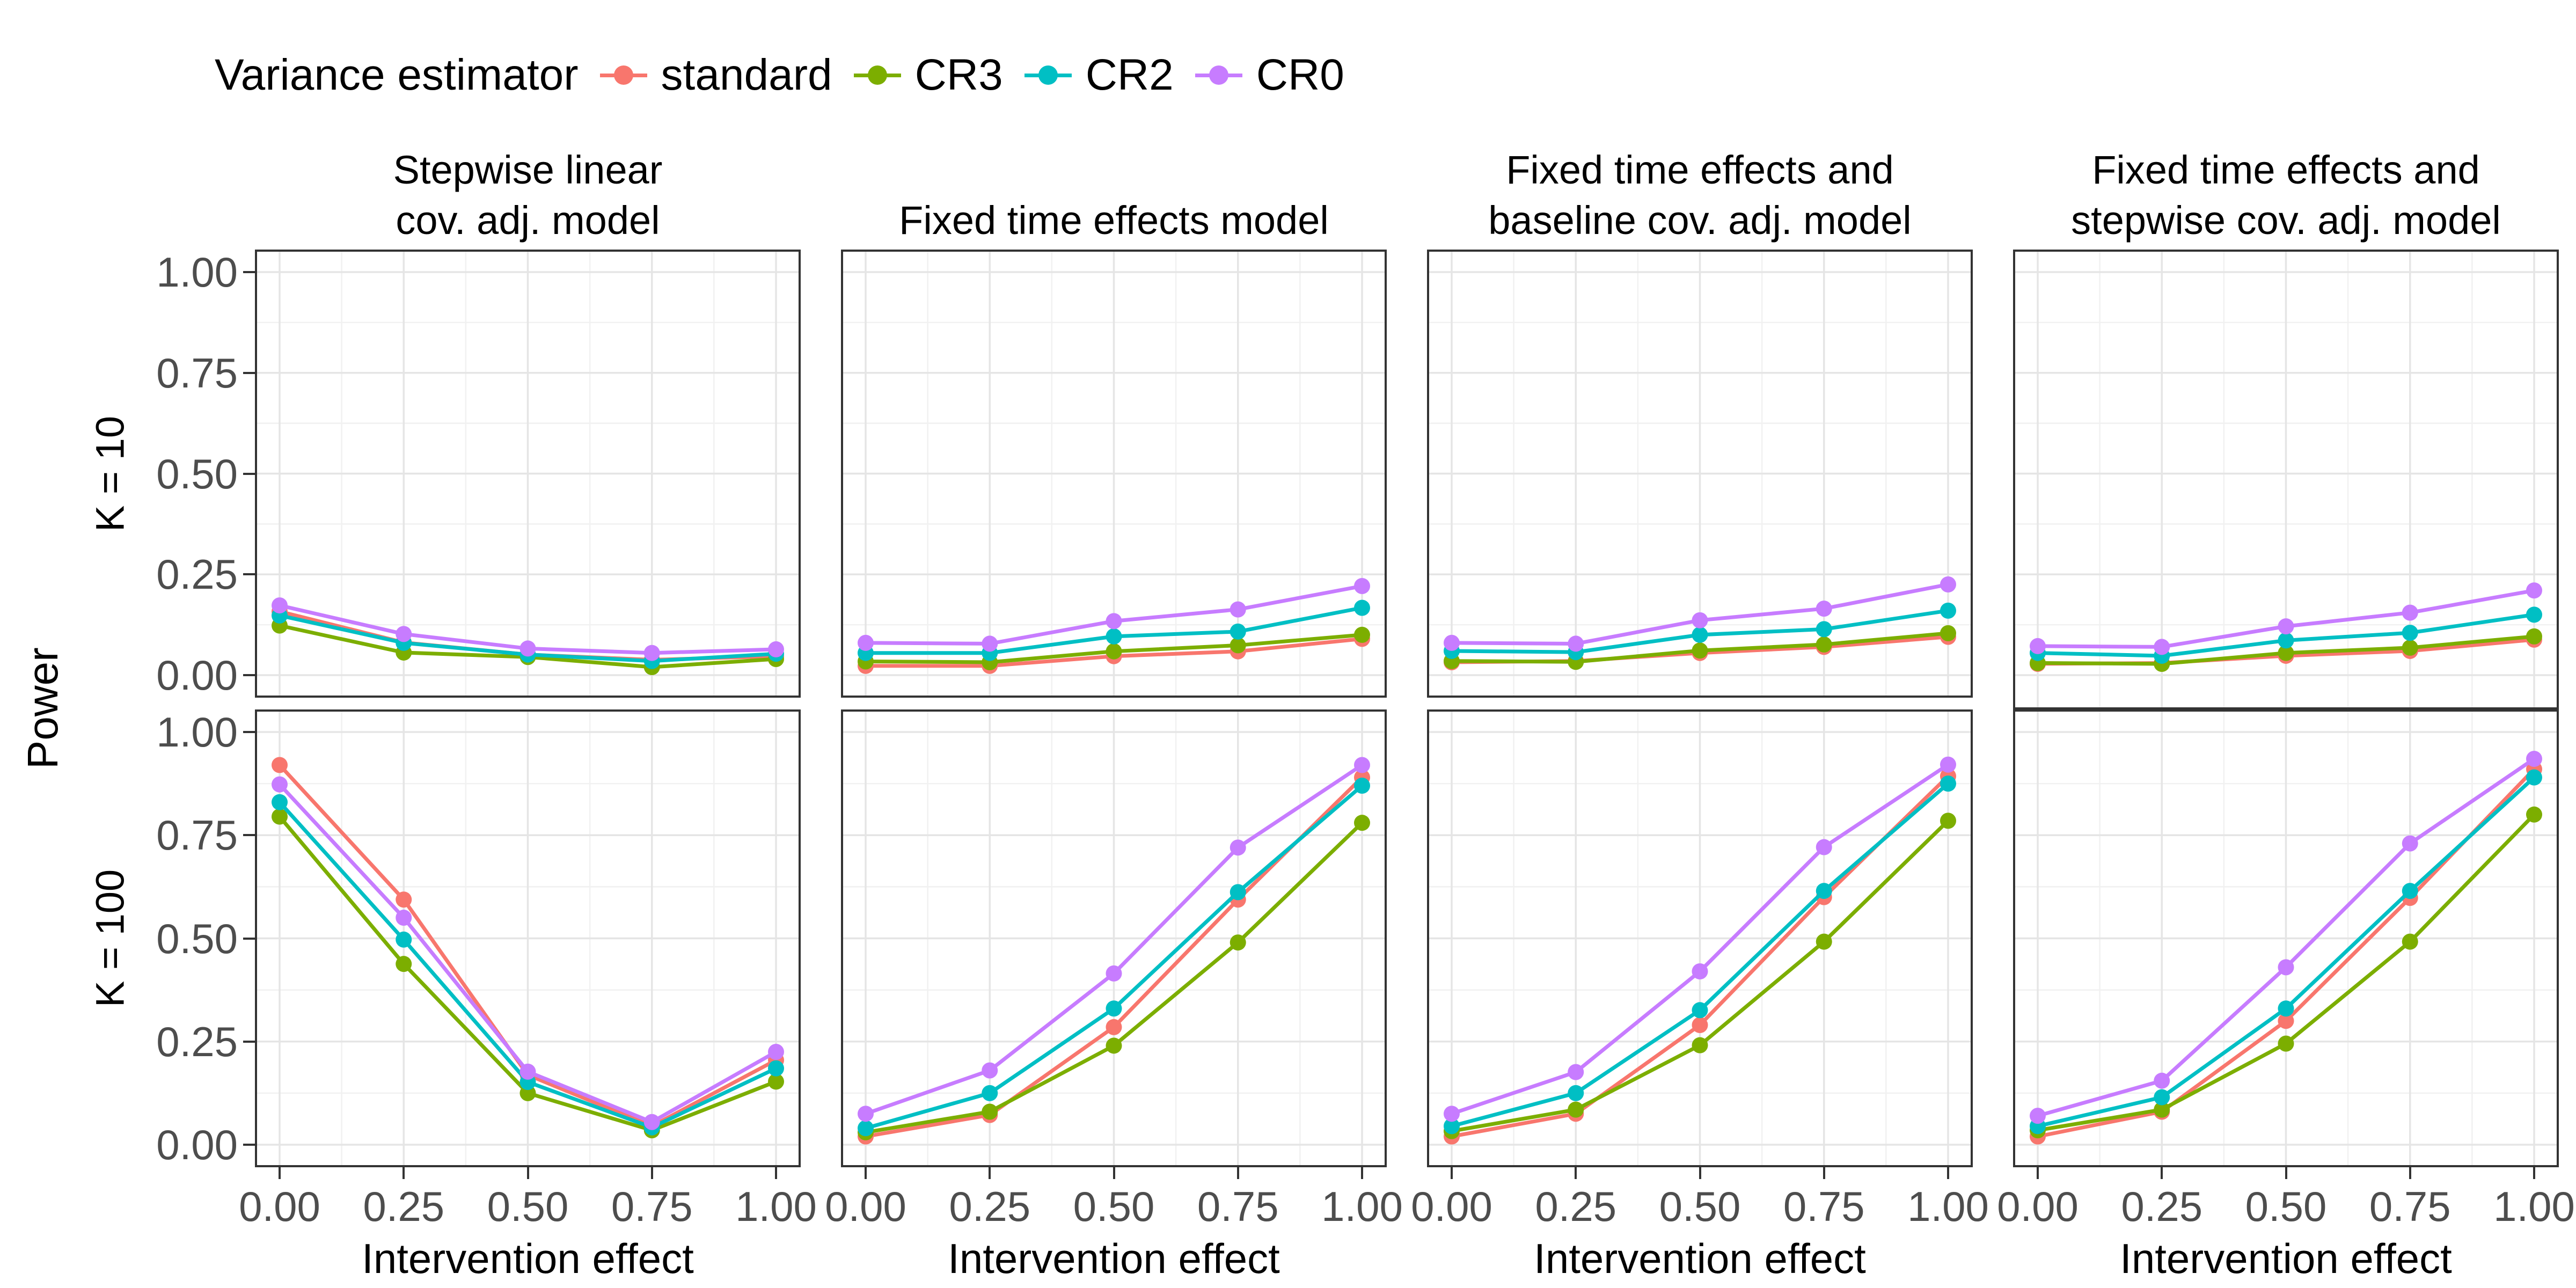 The image size is (2576, 1288). Describe the element at coordinates (528, 195) in the screenshot. I see `facet-title-col1: Stepwise linear cov. adj. model` at that location.